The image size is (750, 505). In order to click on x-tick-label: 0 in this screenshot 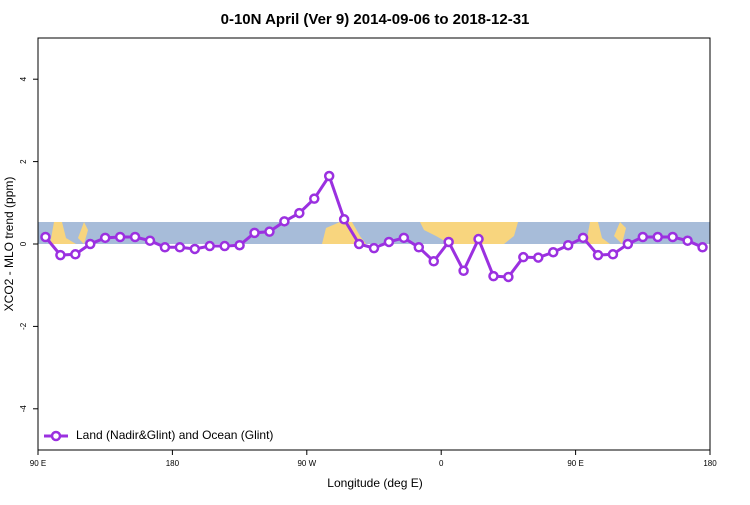, I will do `click(441, 463)`.